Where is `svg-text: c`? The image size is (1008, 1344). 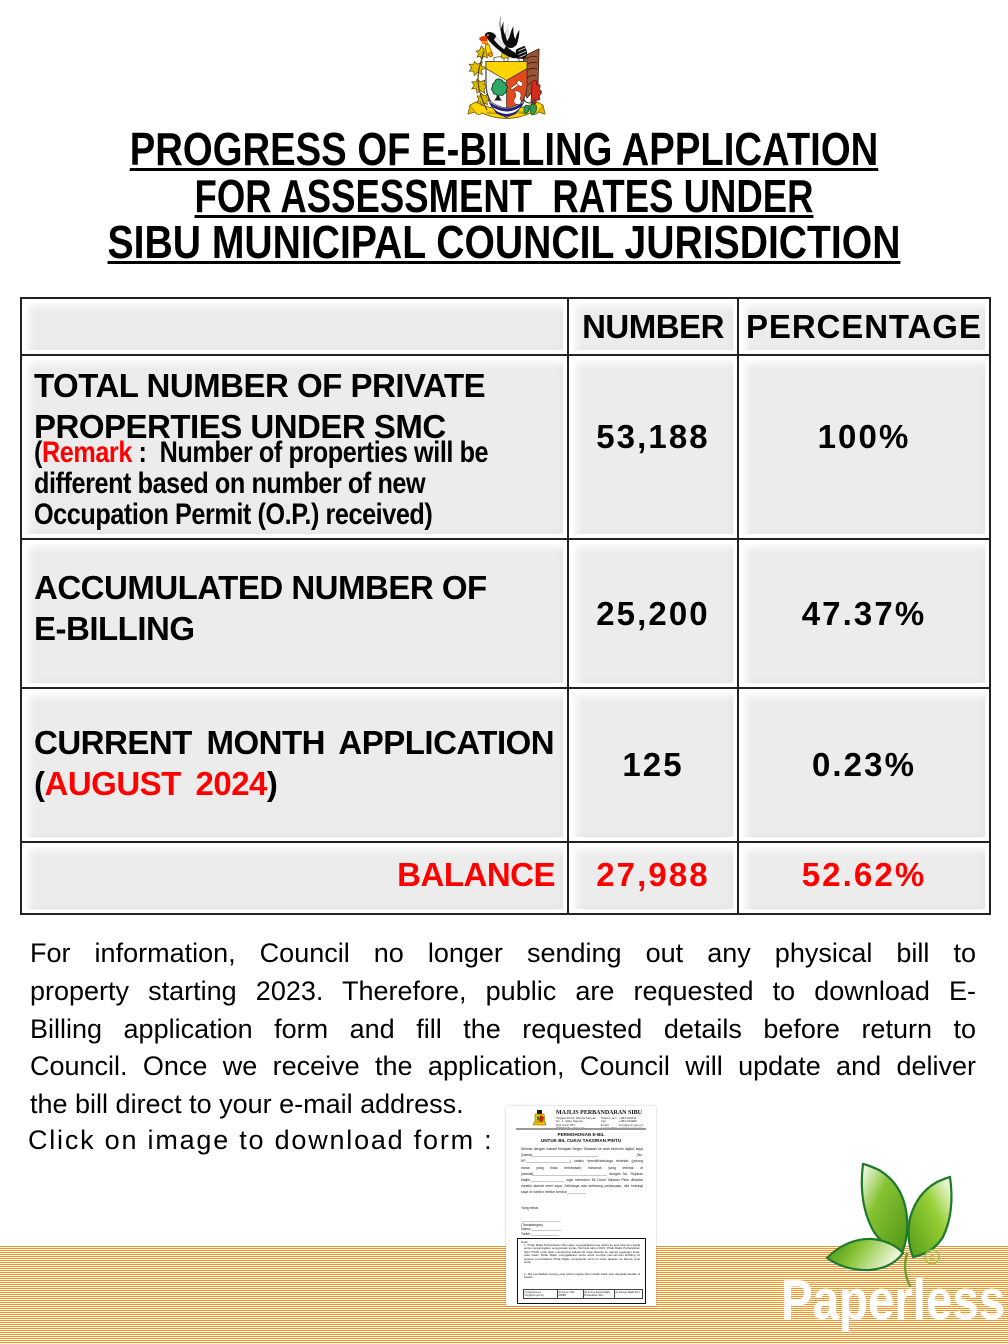 svg-text: c is located at coordinates (932, 1258).